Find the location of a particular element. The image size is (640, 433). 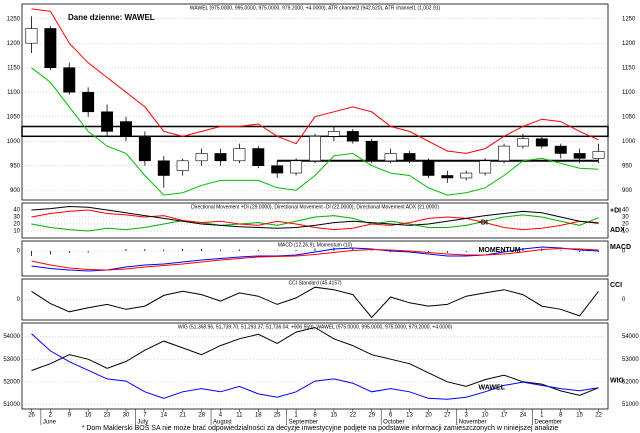

y-tick-label-right: 53000 is located at coordinates (630, 360).